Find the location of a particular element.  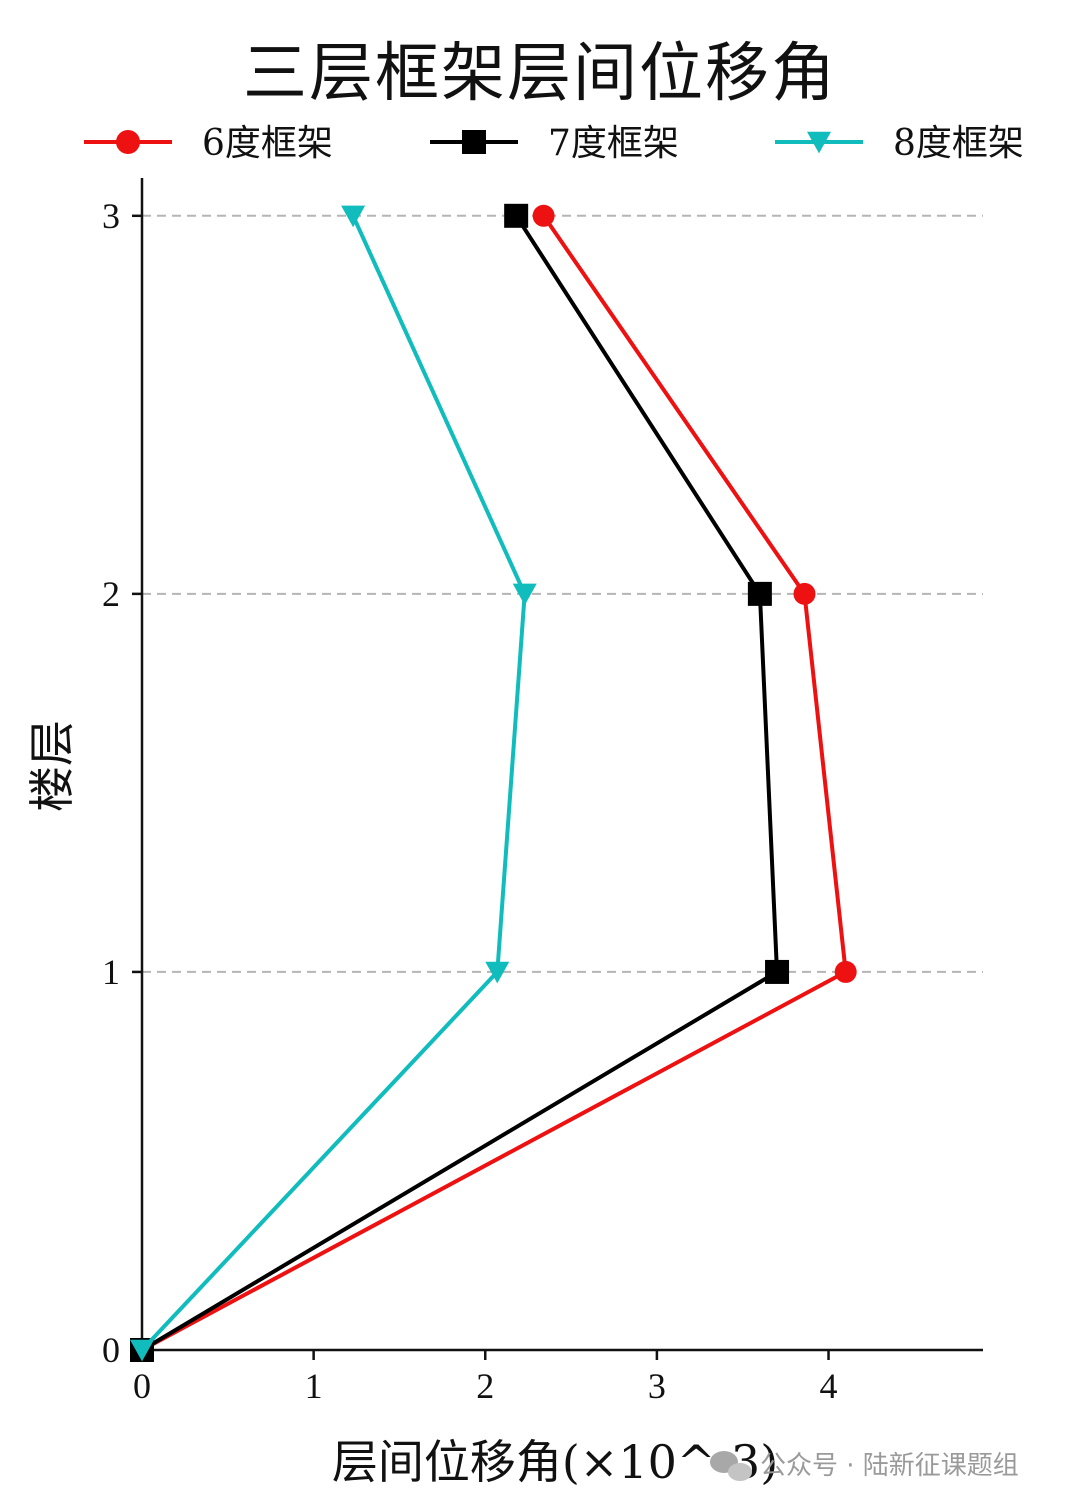

x-tick-label: 2 is located at coordinates (485, 1386).